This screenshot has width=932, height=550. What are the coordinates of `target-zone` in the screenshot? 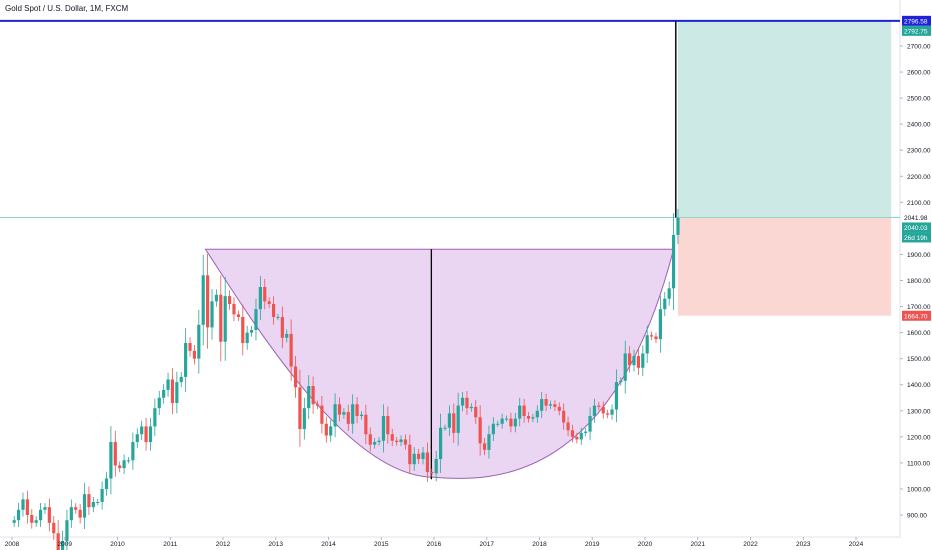 It's located at (784, 119).